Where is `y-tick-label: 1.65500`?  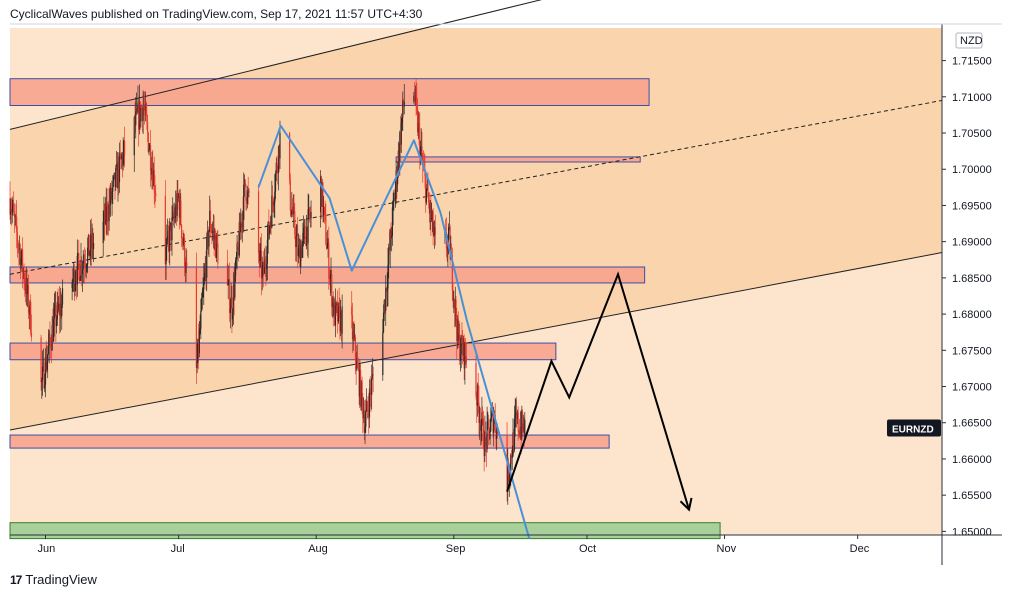 y-tick-label: 1.65500 is located at coordinates (972, 496).